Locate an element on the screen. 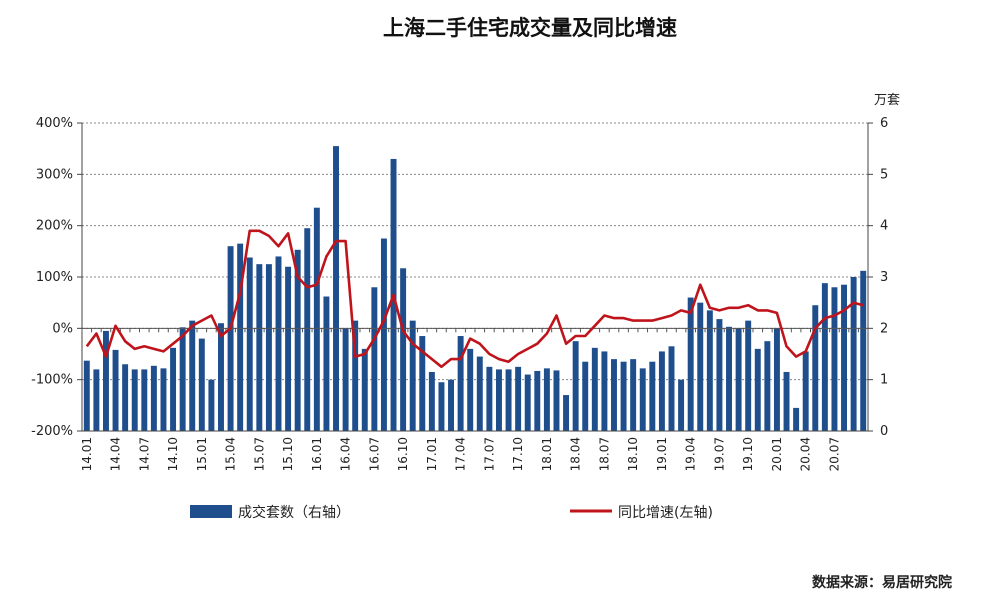  y-right-tick-label: 4 is located at coordinates (884, 226).